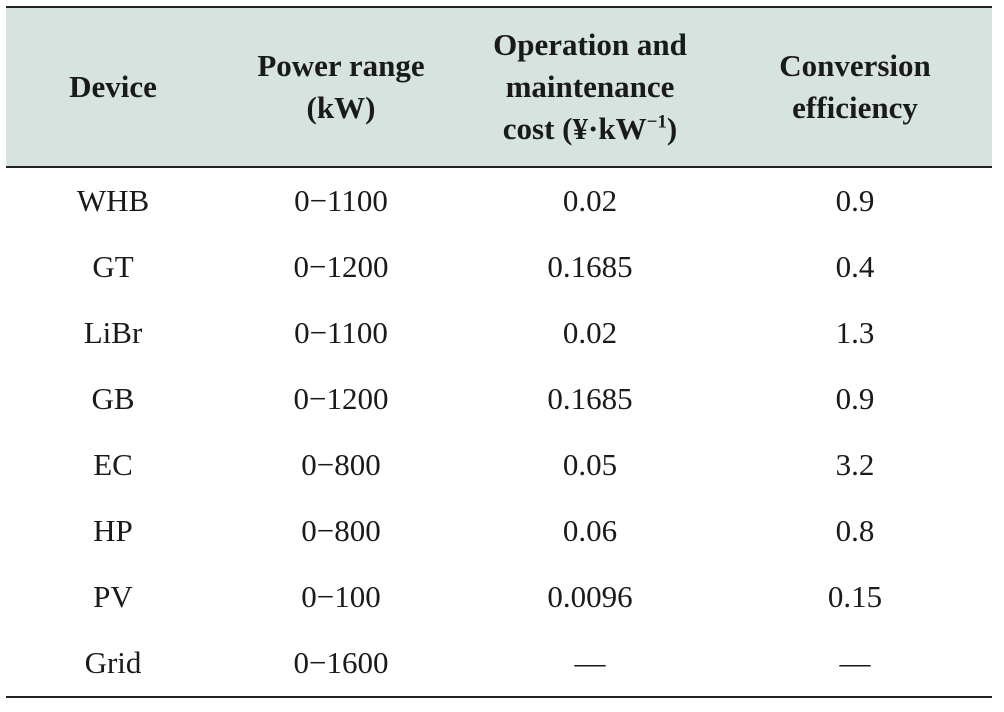 This screenshot has width=1004, height=712. I want to click on cell-device: GT, so click(113, 266).